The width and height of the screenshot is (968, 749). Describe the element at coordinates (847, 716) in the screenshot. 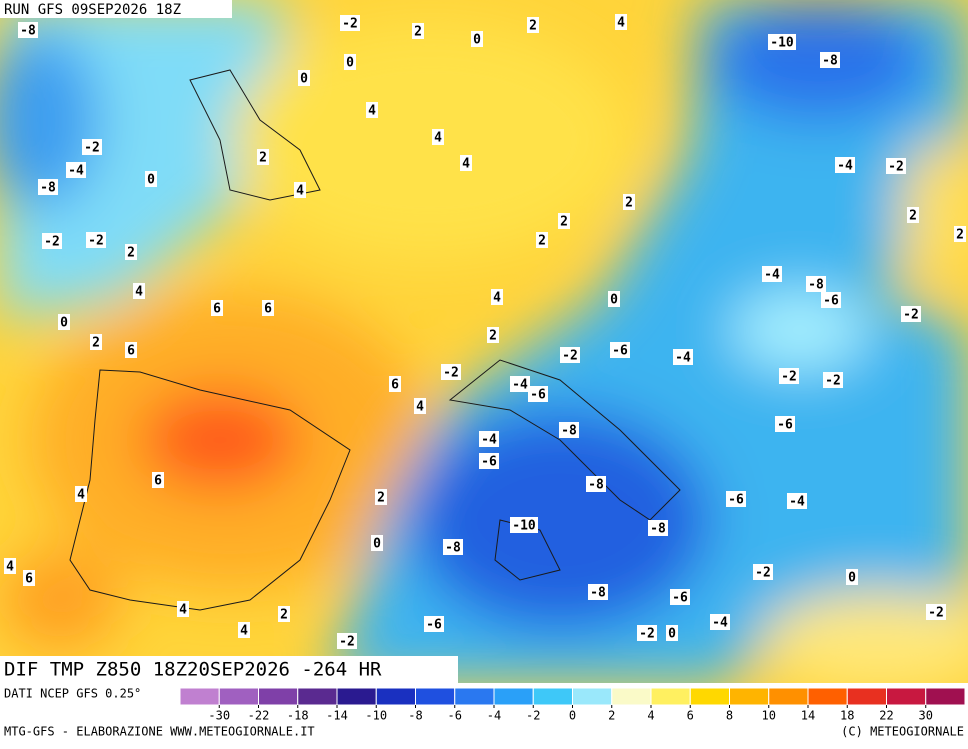

I see `color-tick-label: 18` at that location.